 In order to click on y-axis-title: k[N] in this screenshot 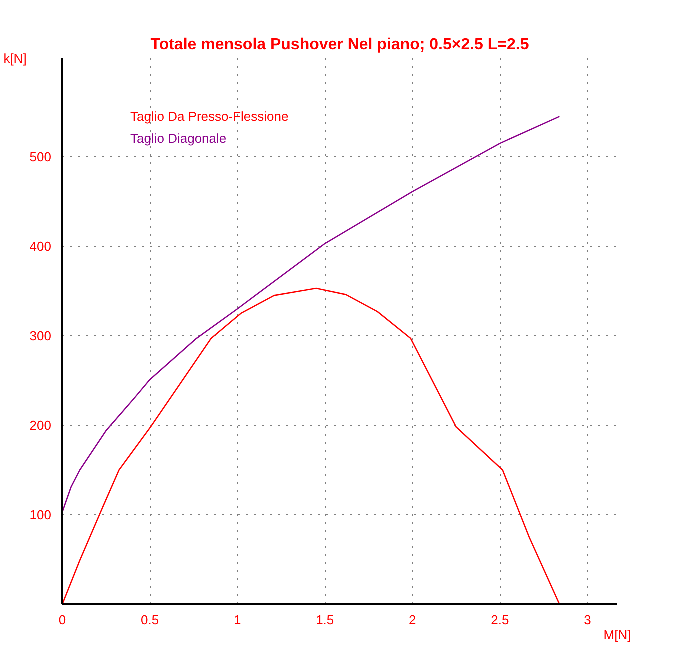, I will do `click(15, 58)`.